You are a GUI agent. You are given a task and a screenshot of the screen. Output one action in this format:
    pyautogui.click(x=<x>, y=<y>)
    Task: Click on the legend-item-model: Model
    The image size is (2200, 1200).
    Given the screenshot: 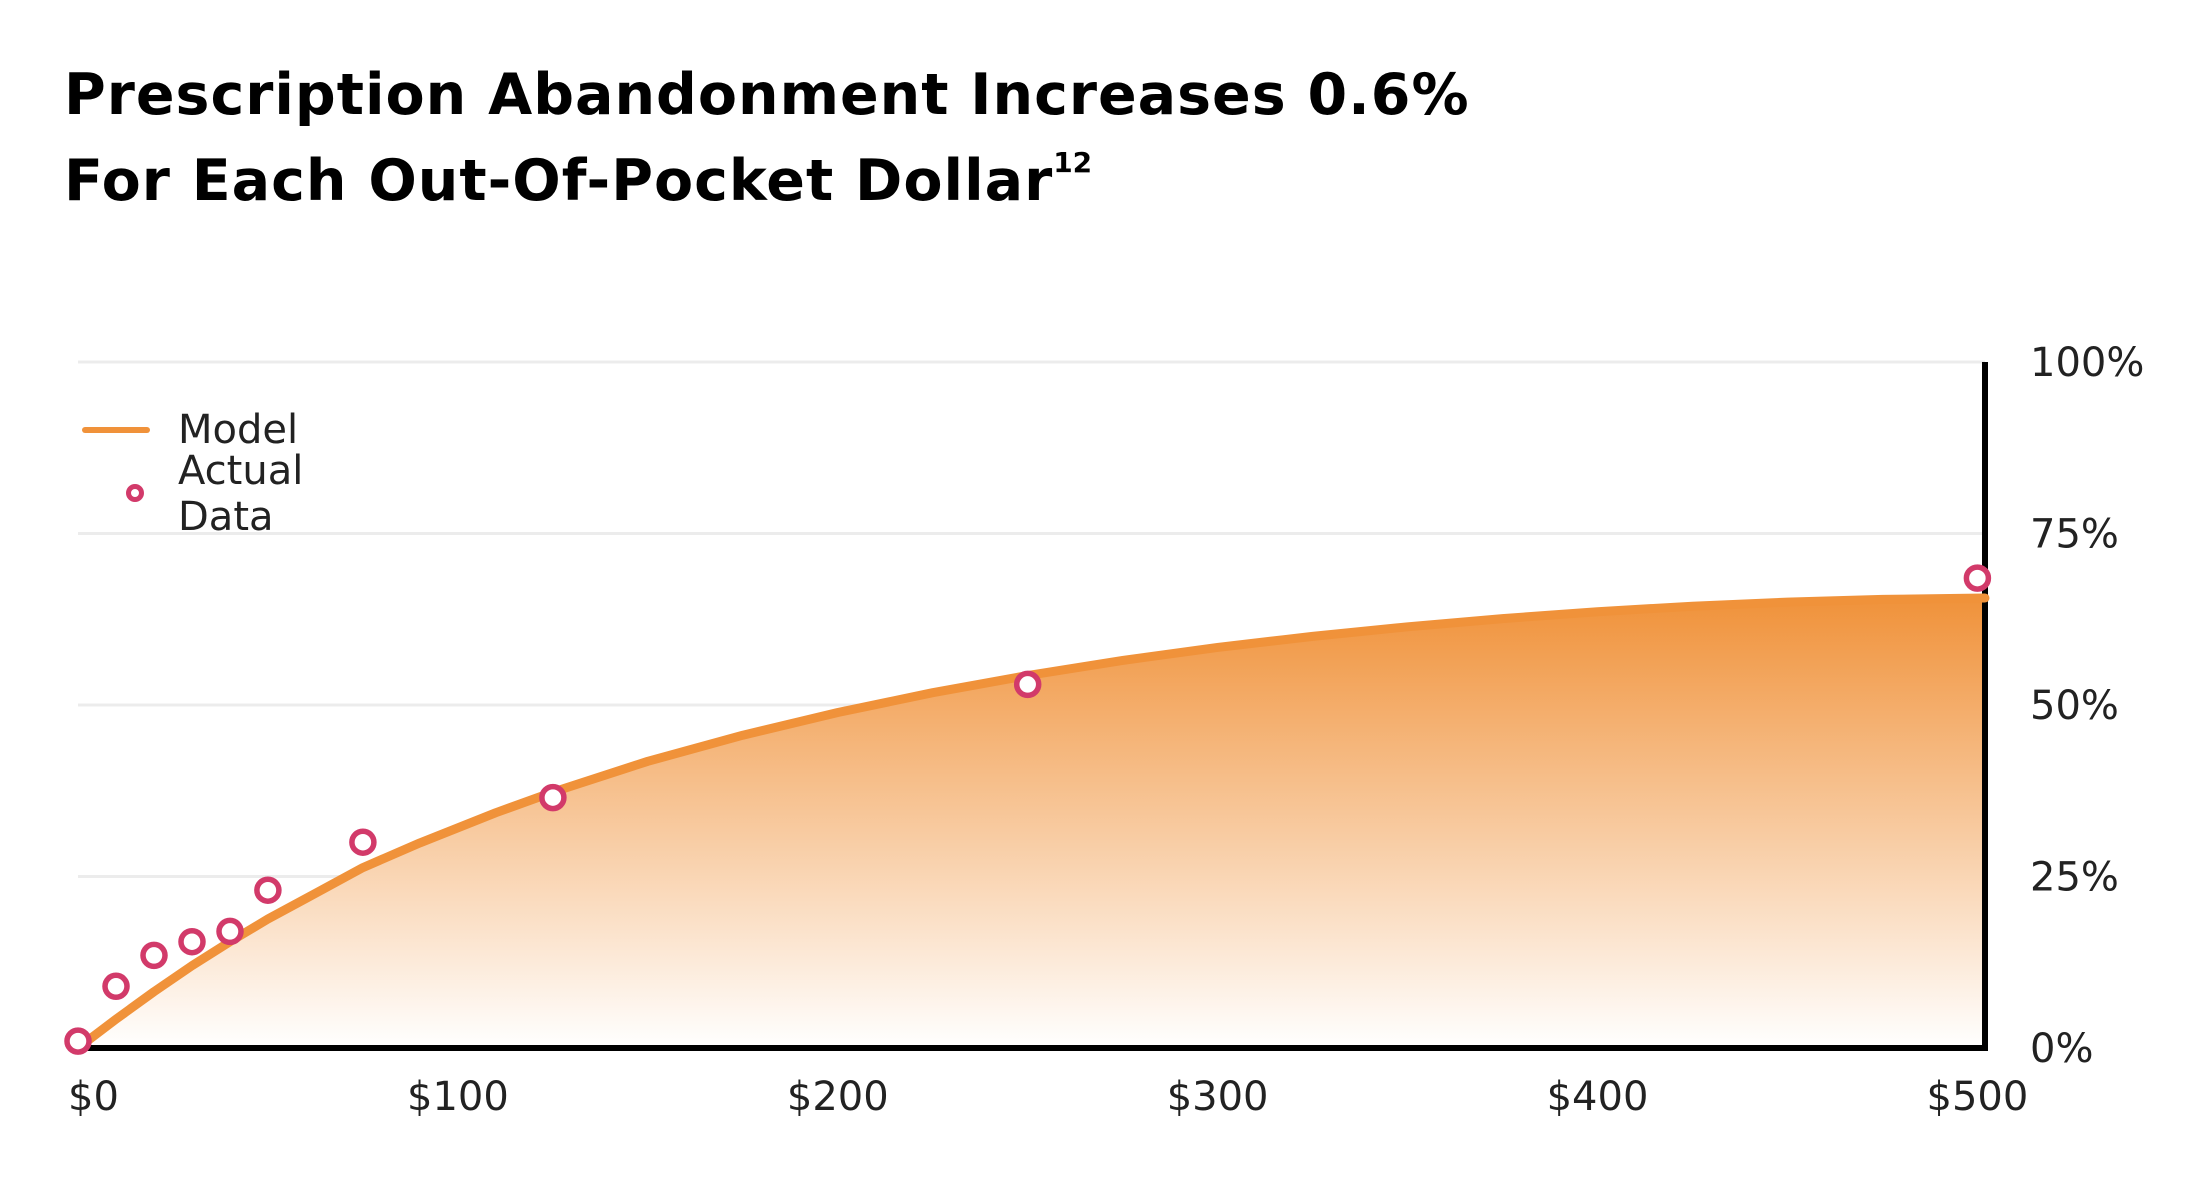 What is the action you would take?
    pyautogui.click(x=188, y=430)
    